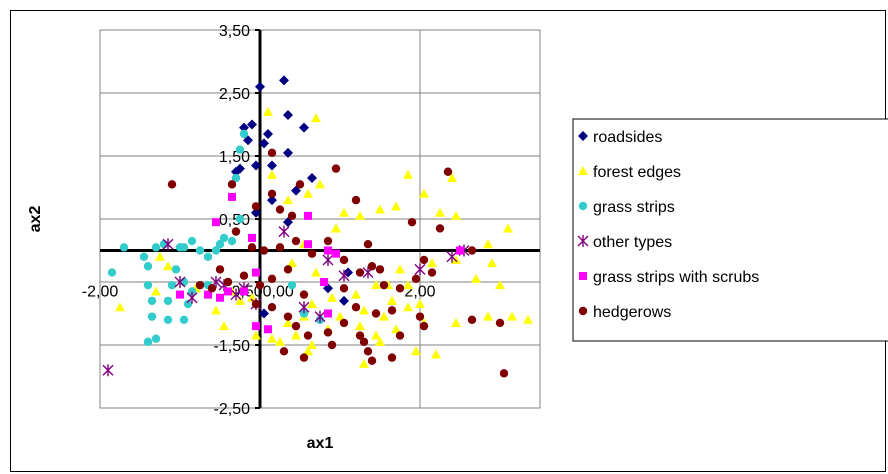  I want to click on legend-marker-forest-edges, so click(583, 170).